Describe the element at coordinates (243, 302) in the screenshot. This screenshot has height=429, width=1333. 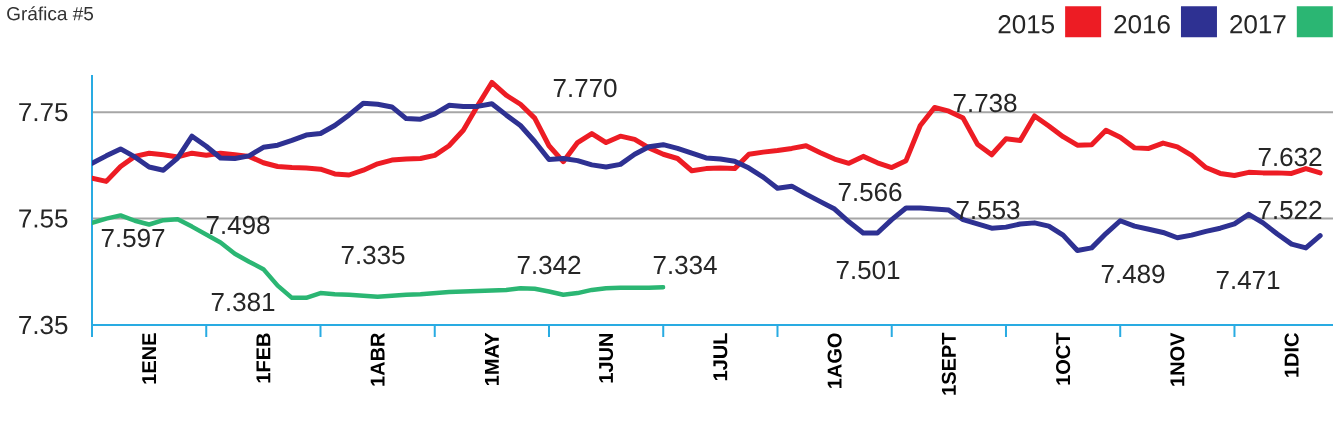
I see `annotation: 7.381` at that location.